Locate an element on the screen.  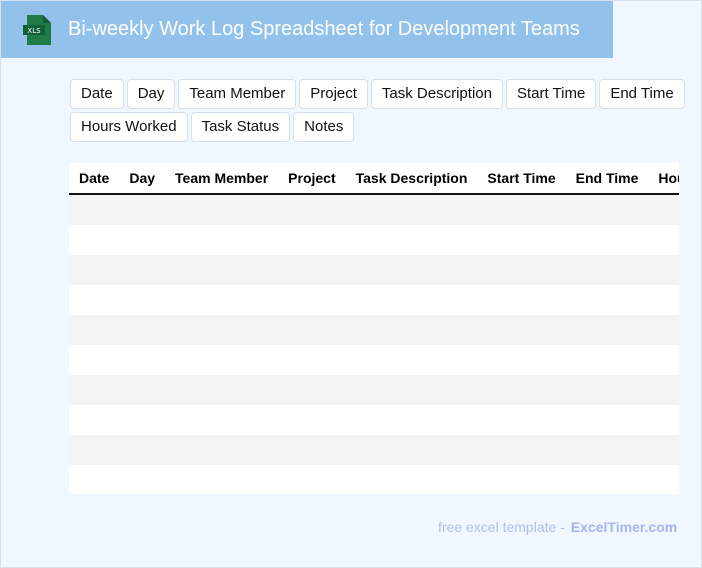
tag-end-time: End Time is located at coordinates (642, 94).